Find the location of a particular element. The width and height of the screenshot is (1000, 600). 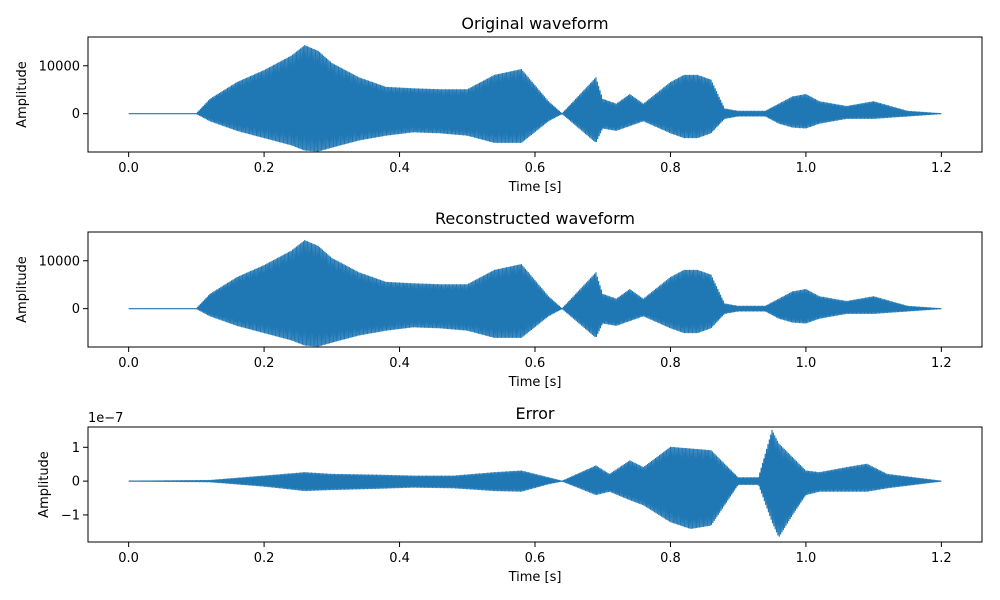

chart-title: Original waveform is located at coordinates (534, 23).